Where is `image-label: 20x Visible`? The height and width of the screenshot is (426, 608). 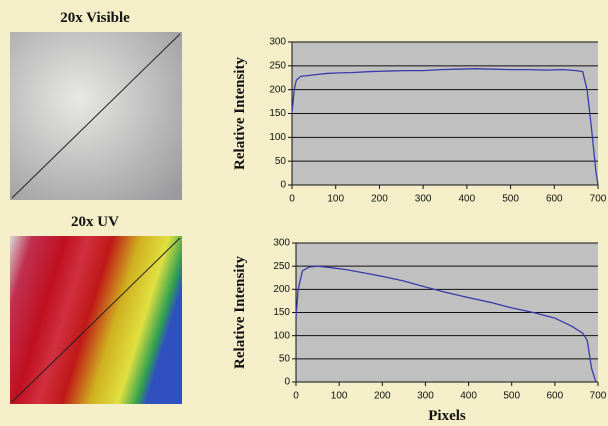
image-label: 20x Visible is located at coordinates (95, 18).